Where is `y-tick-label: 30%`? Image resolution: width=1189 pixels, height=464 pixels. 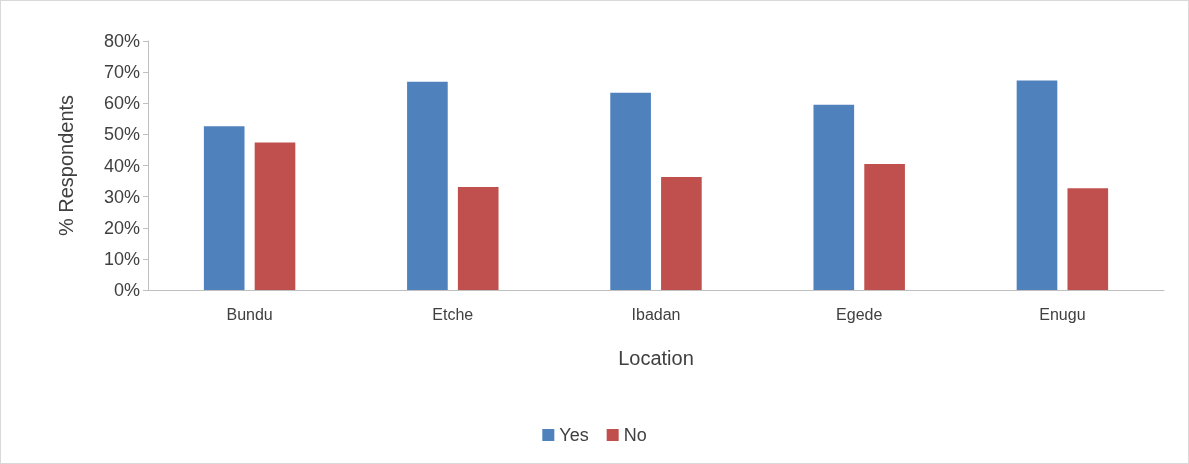 y-tick-label: 30% is located at coordinates (121, 196).